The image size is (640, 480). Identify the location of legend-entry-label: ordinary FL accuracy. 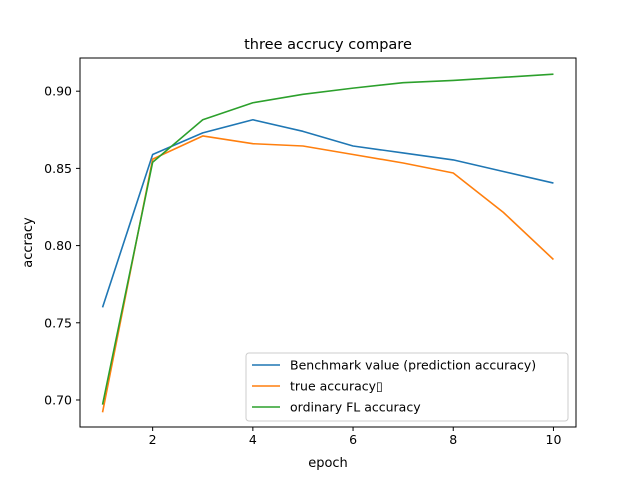
(355, 407).